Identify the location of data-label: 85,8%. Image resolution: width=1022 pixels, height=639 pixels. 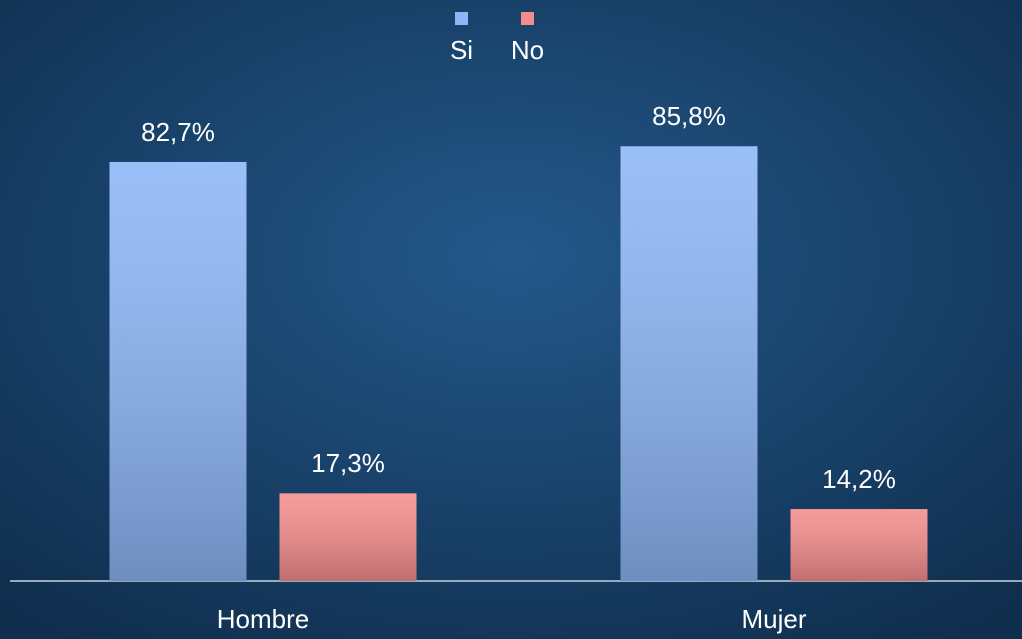
(689, 116).